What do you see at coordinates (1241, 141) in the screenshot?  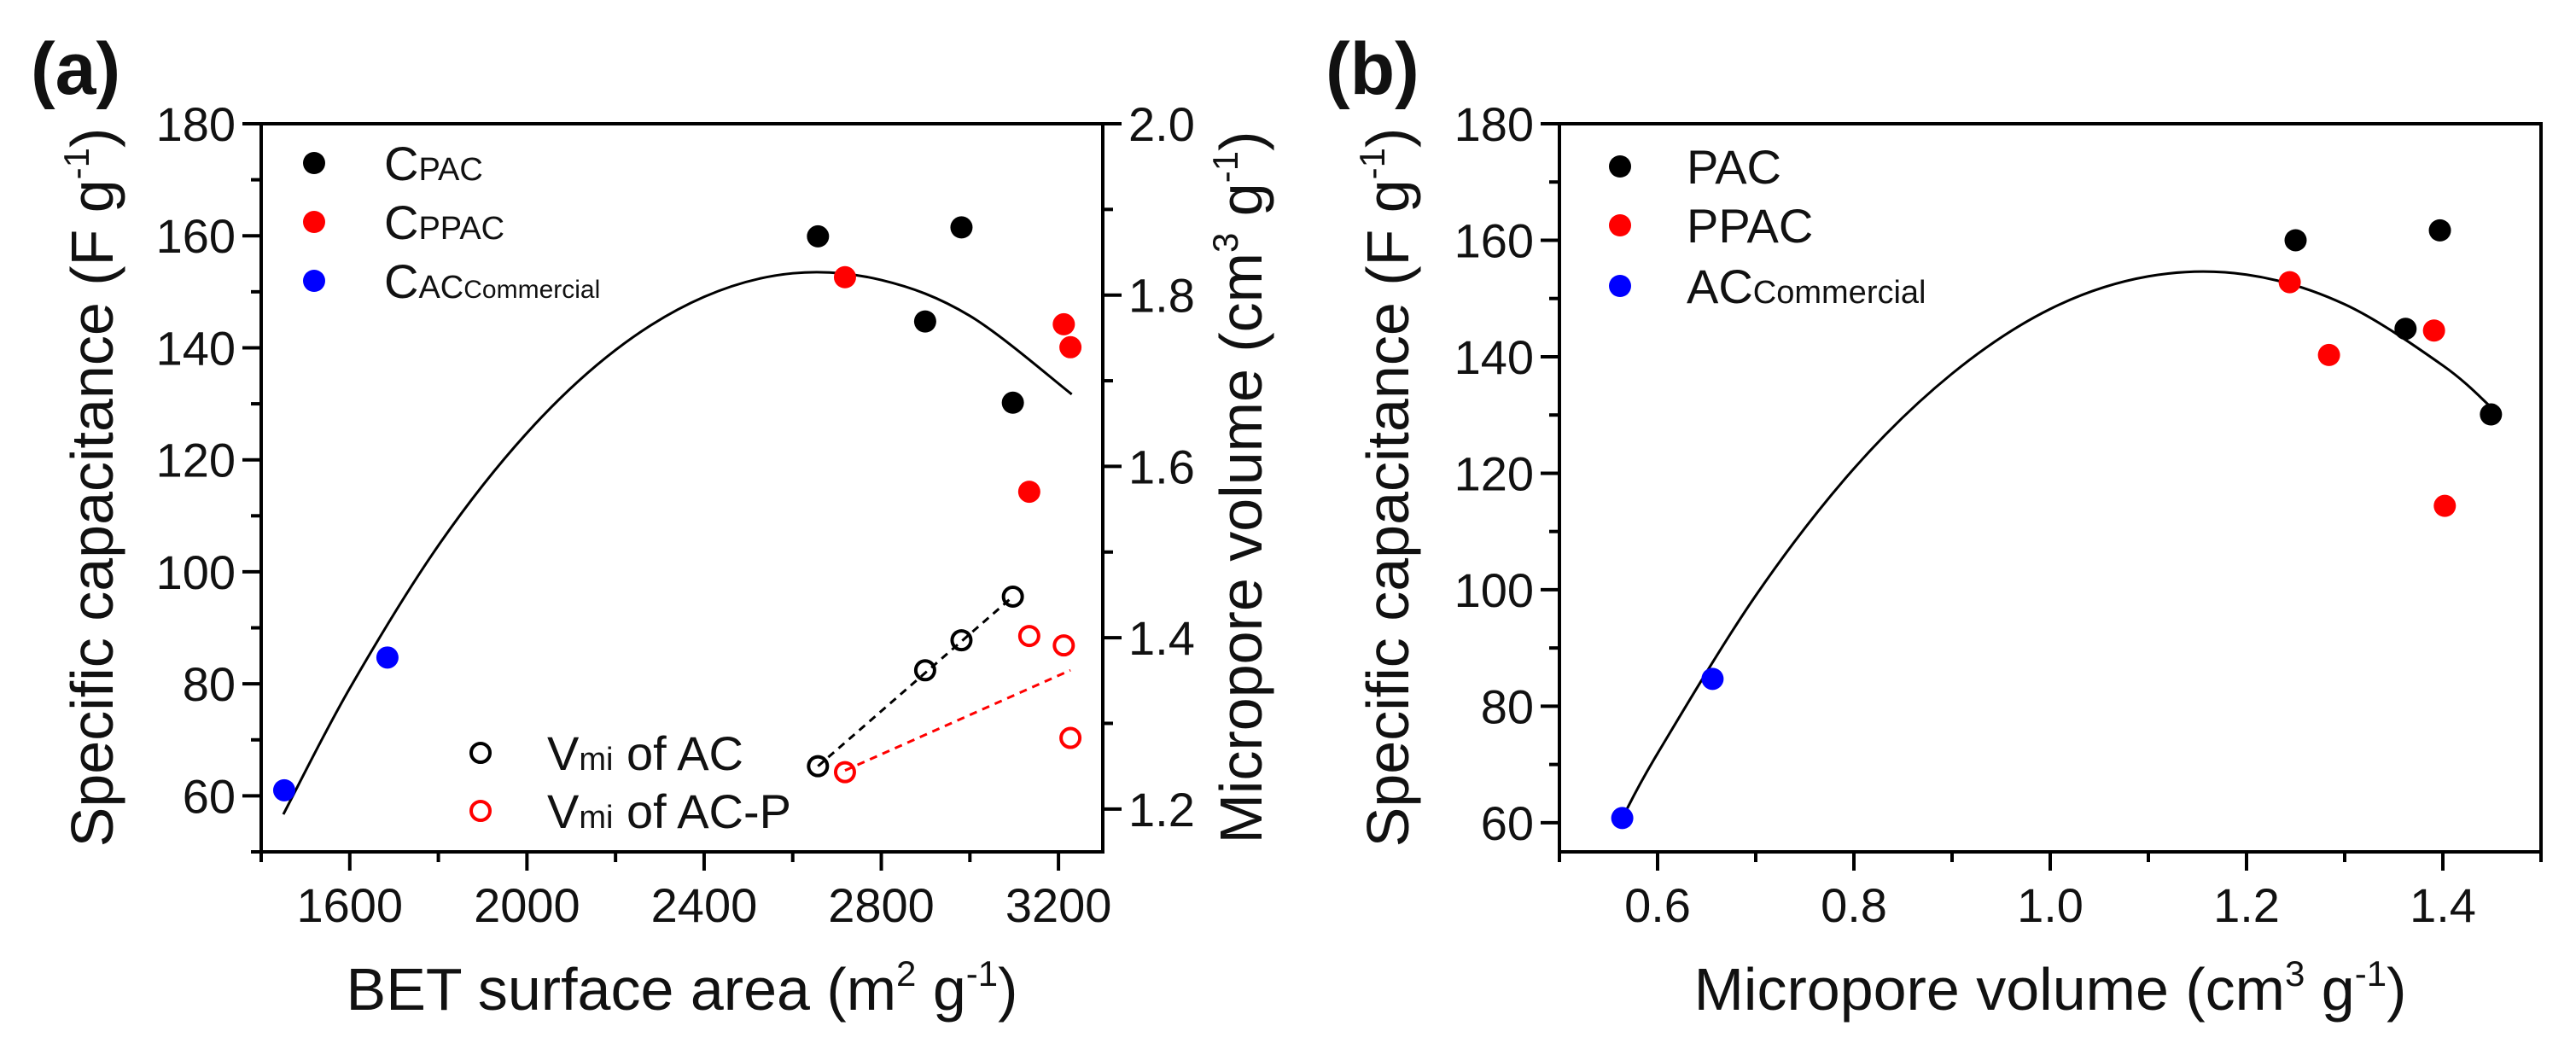 I see `y2-title-end: )` at bounding box center [1241, 141].